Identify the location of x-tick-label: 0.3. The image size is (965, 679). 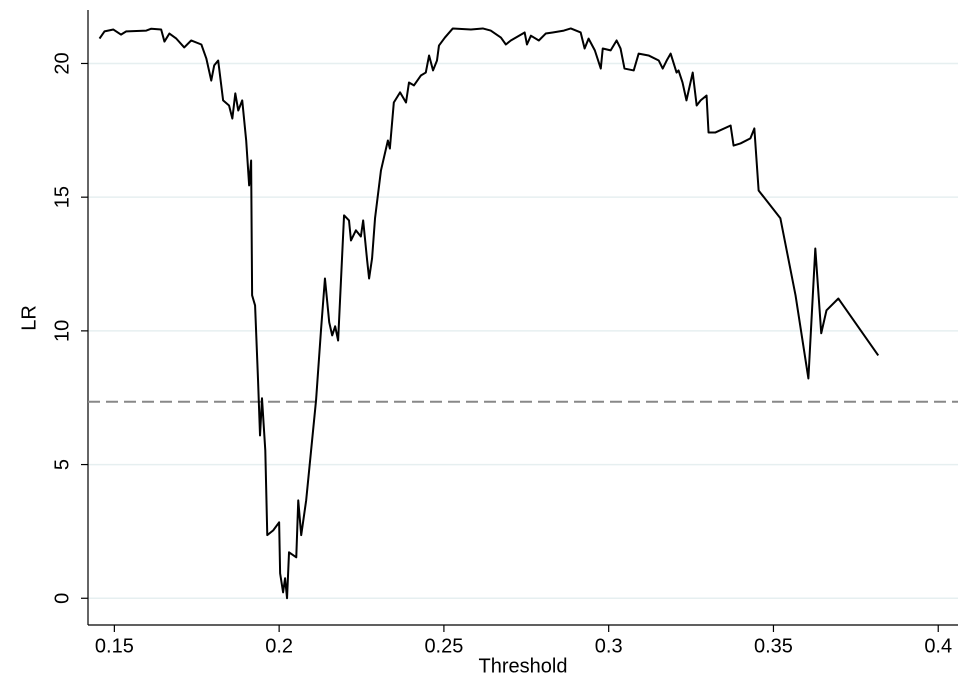
(609, 646).